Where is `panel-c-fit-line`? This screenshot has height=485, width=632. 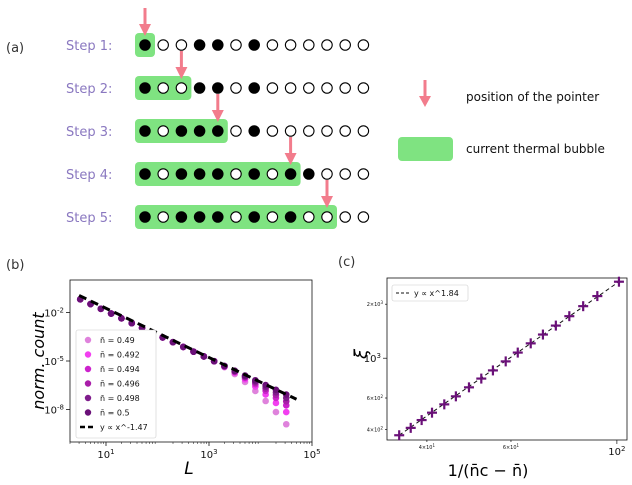 panel-c-fit-line is located at coordinates (509, 358).